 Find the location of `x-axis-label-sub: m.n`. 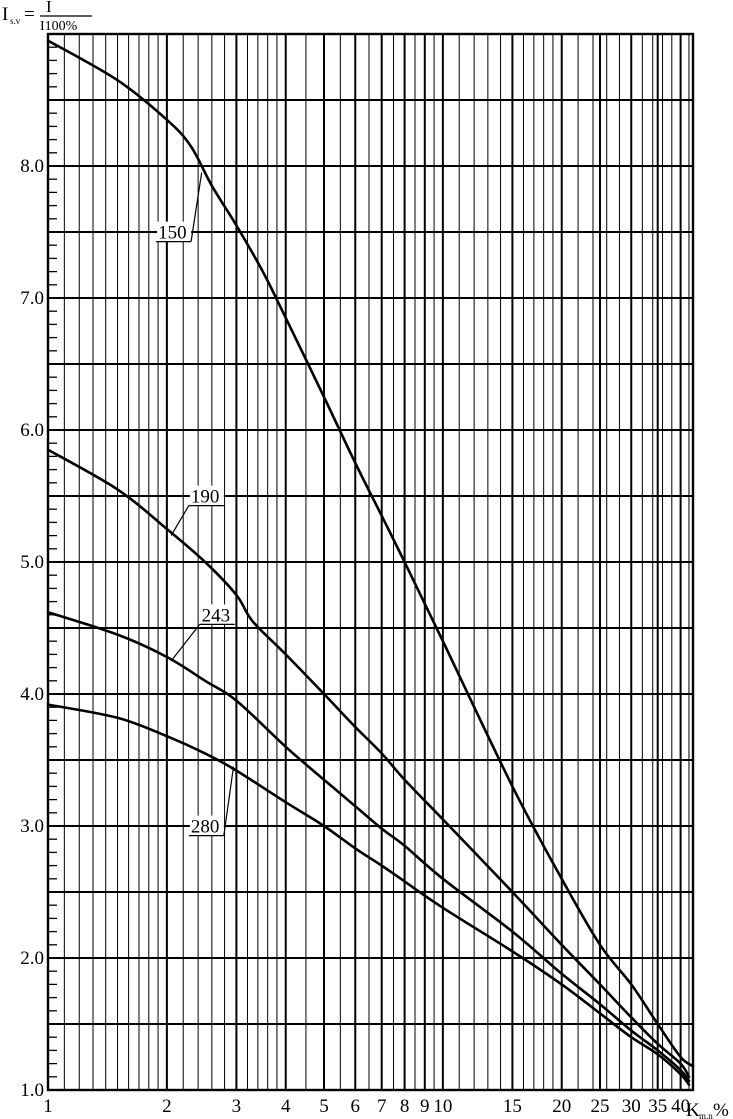

x-axis-label-sub: m.n is located at coordinates (706, 1115).